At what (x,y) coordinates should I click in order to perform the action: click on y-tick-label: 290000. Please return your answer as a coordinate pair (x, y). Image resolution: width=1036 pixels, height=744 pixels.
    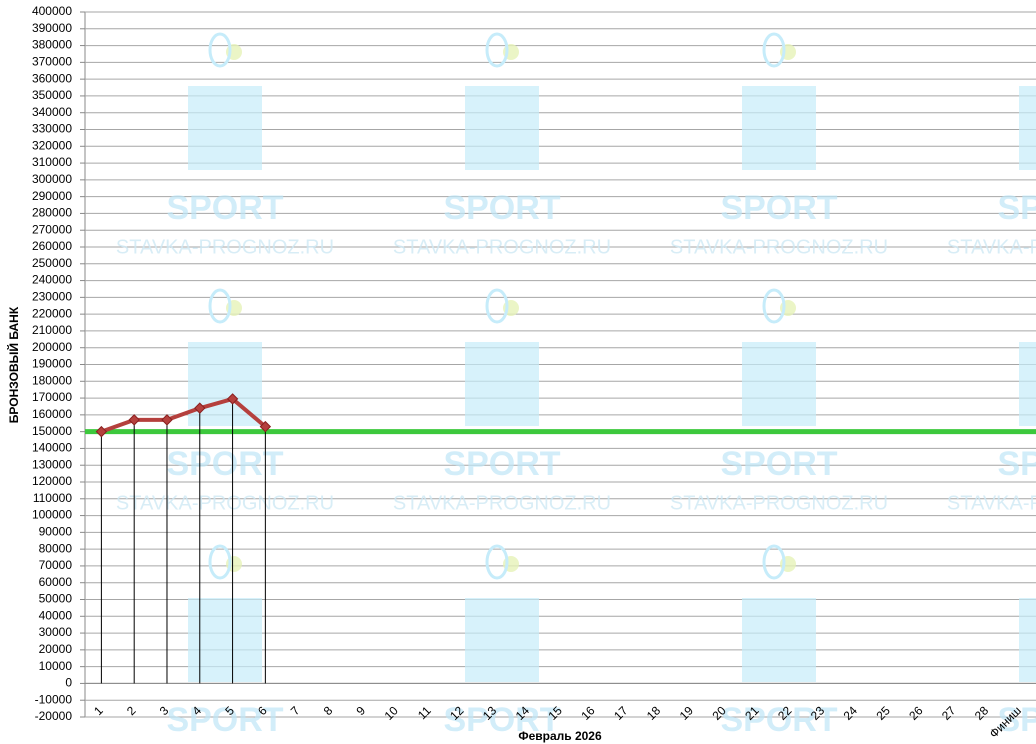
    Looking at the image, I should click on (52, 196).